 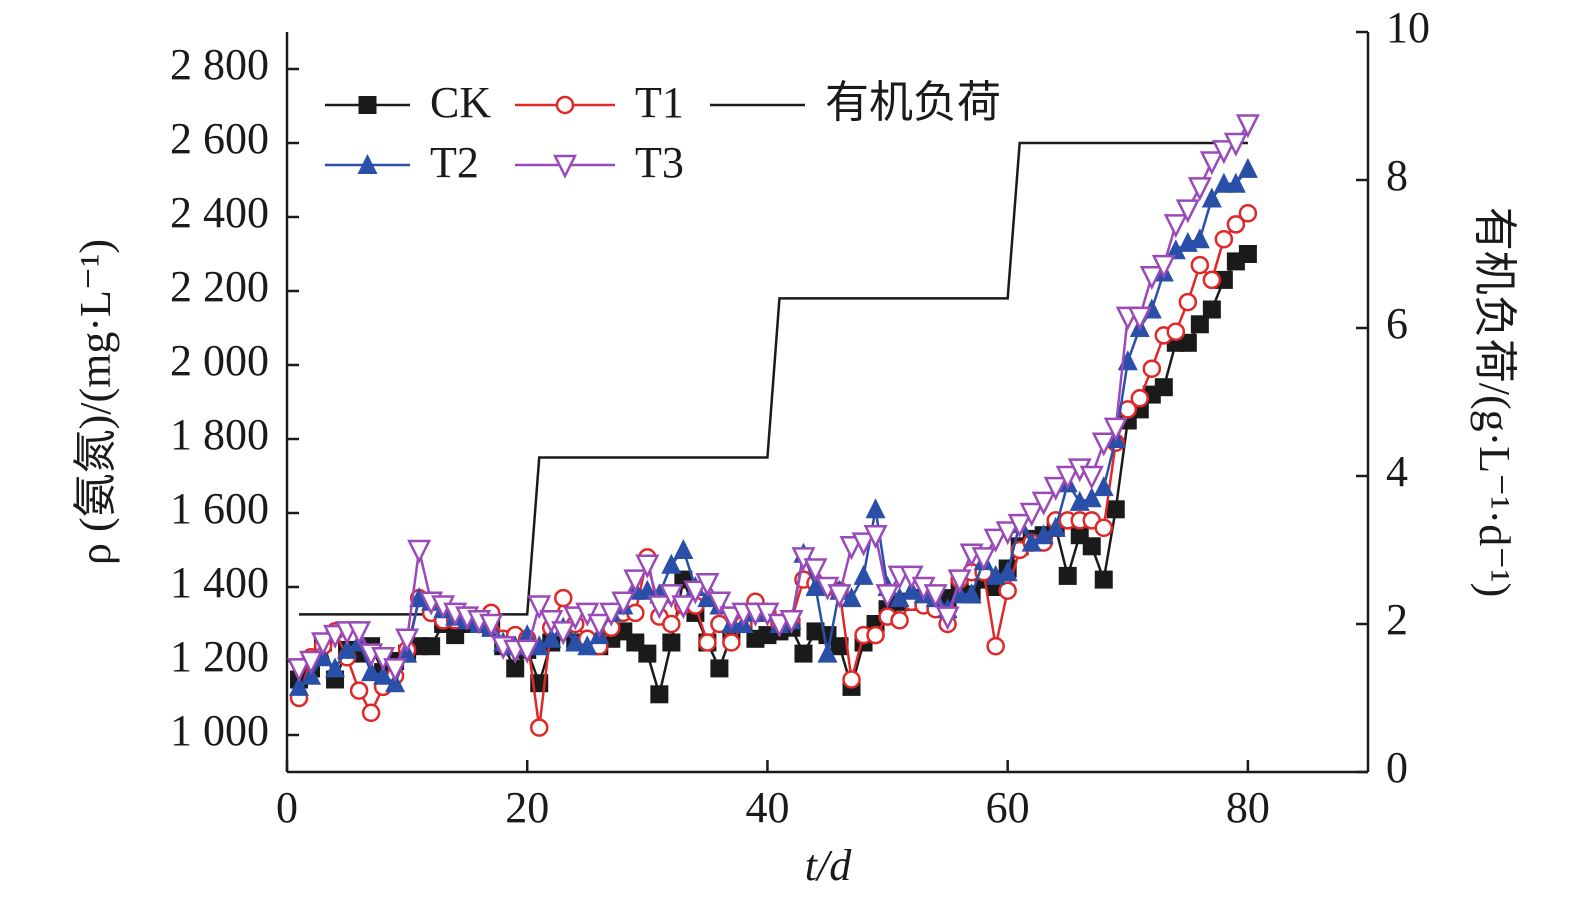 What do you see at coordinates (1008, 807) in the screenshot?
I see `x-tick-label: 60` at bounding box center [1008, 807].